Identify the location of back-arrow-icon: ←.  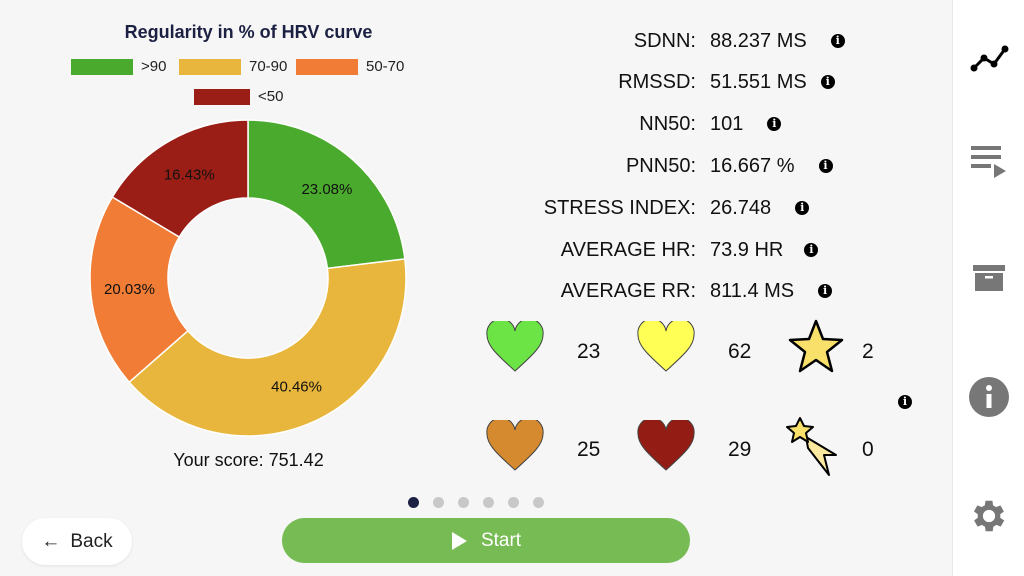
(51, 541).